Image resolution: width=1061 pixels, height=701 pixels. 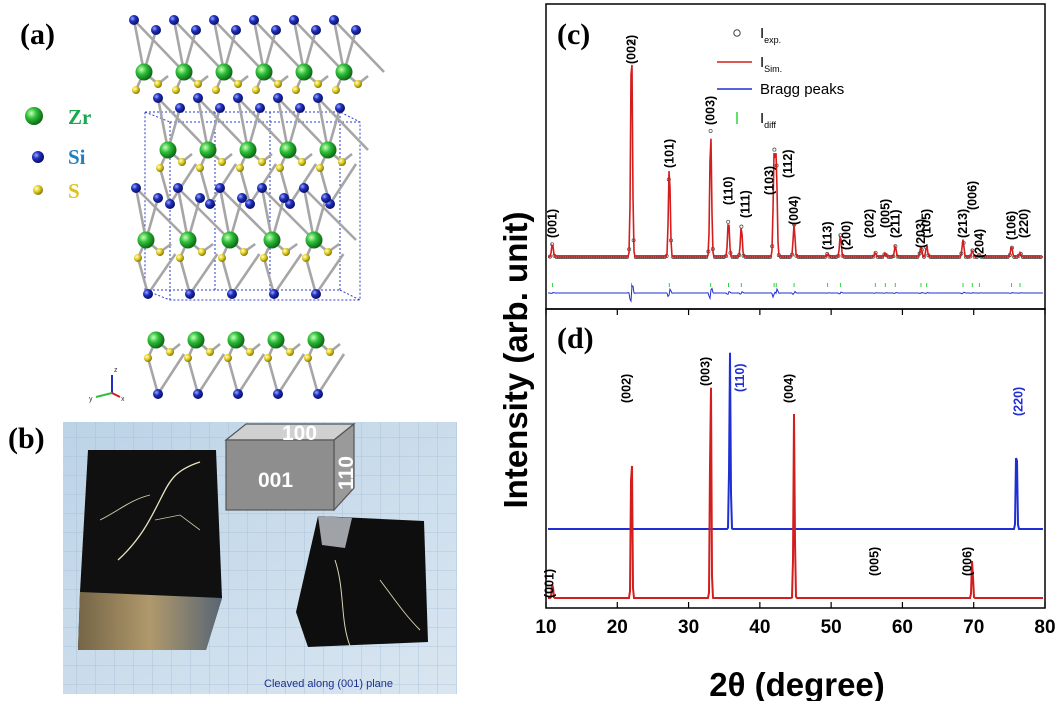 What do you see at coordinates (802, 89) in the screenshot?
I see `legend-bragg-label: Bragg peaks` at bounding box center [802, 89].